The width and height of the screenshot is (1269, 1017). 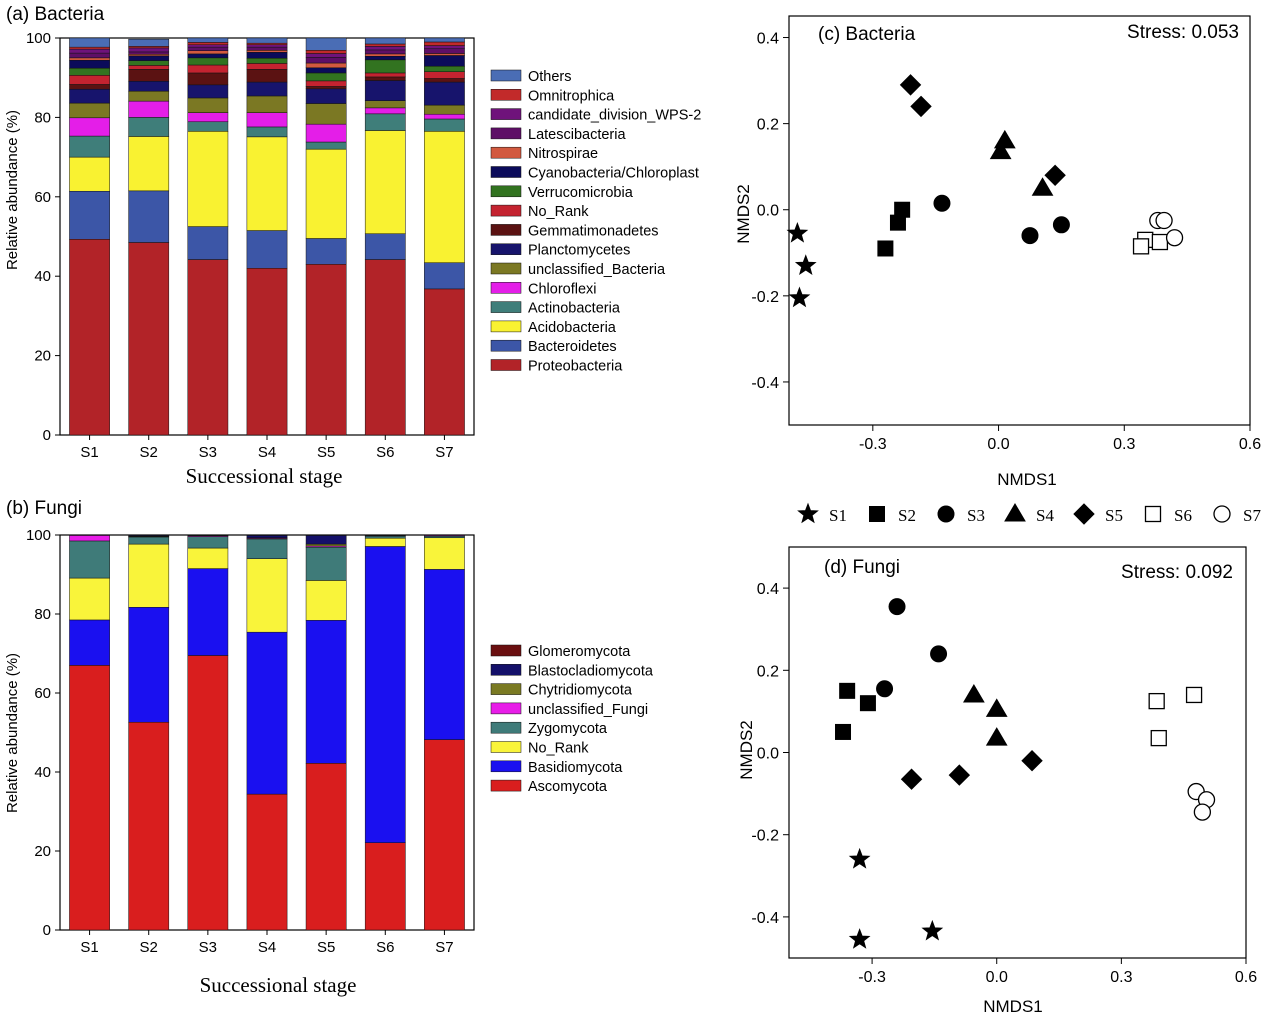 I want to click on panel-b-x-tick-label-s3: S3, so click(x=208, y=947).